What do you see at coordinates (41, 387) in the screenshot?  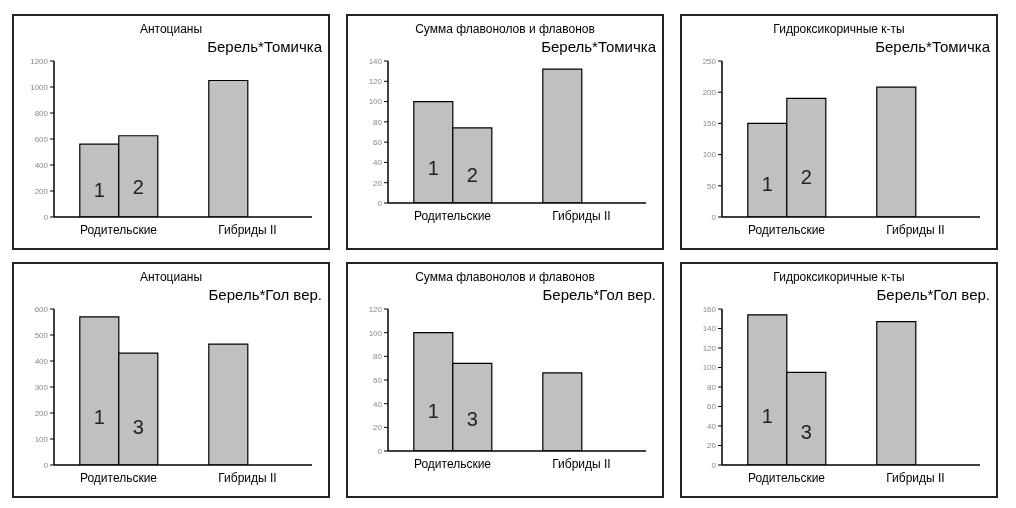 I see `y-tick-label: 300` at bounding box center [41, 387].